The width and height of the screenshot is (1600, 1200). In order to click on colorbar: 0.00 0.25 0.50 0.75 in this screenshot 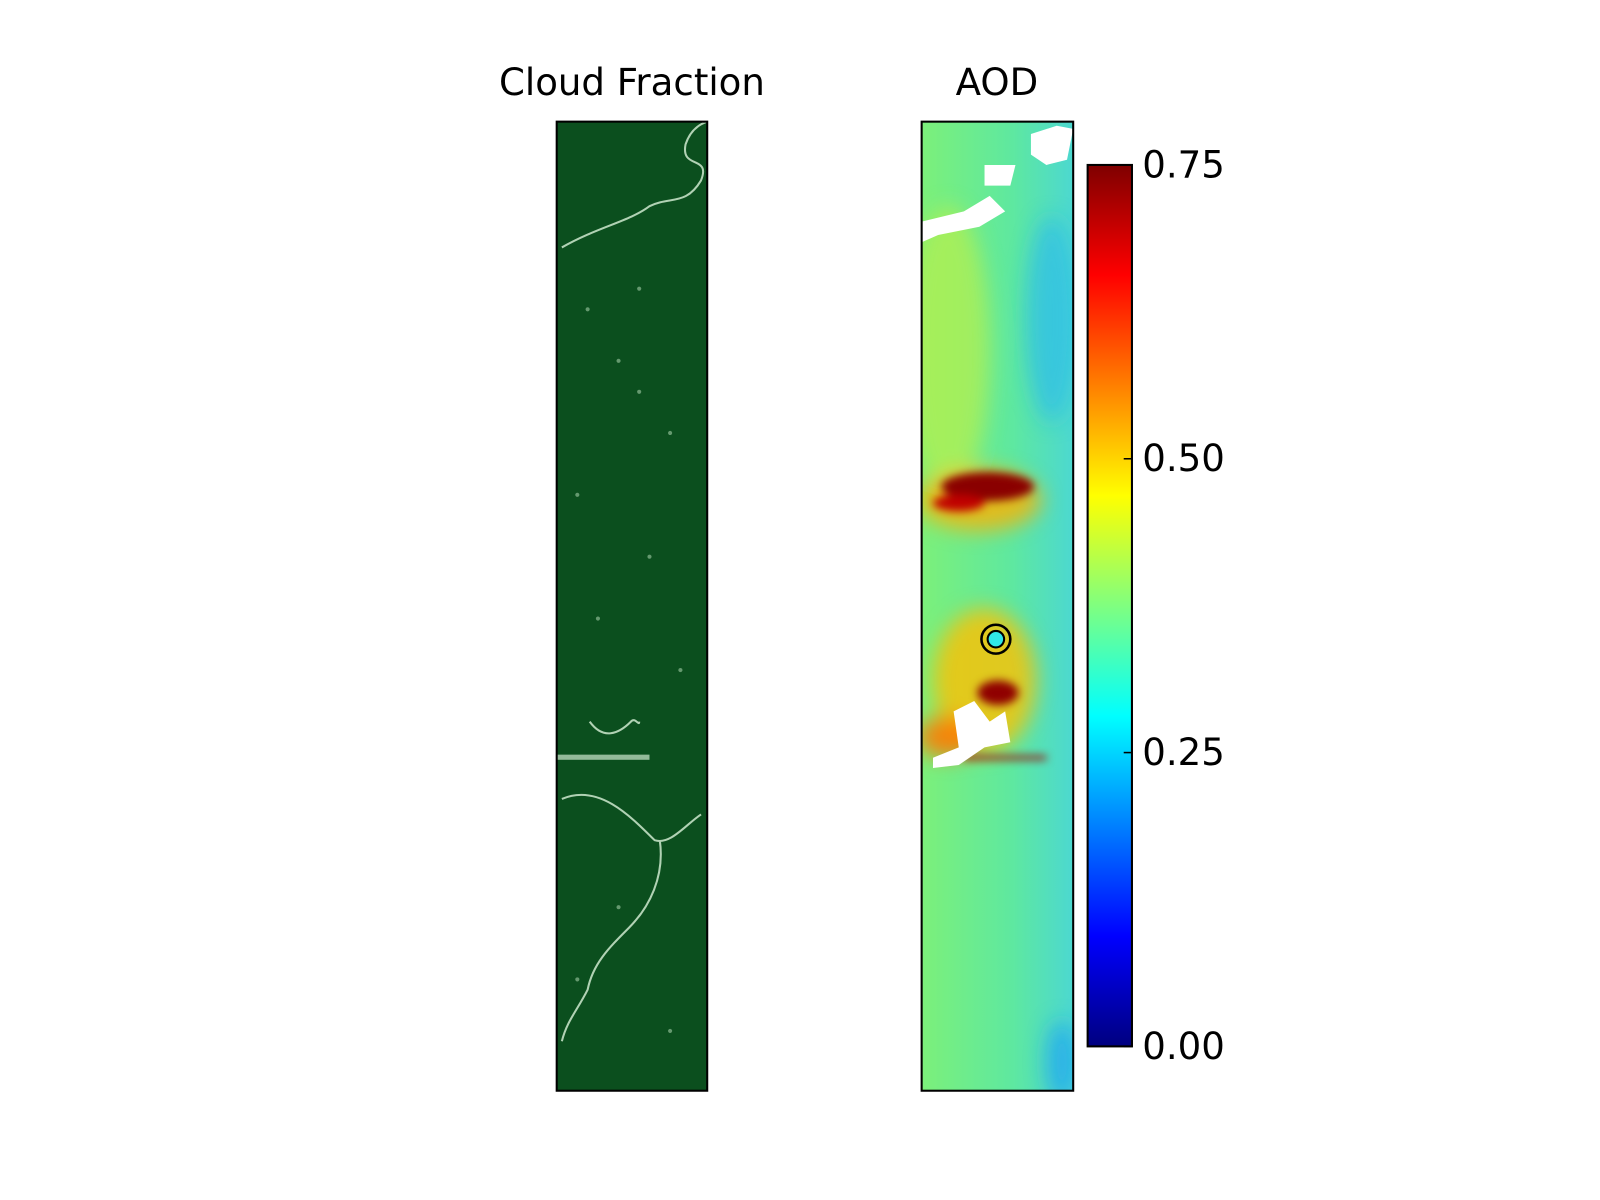, I will do `click(1155, 605)`.